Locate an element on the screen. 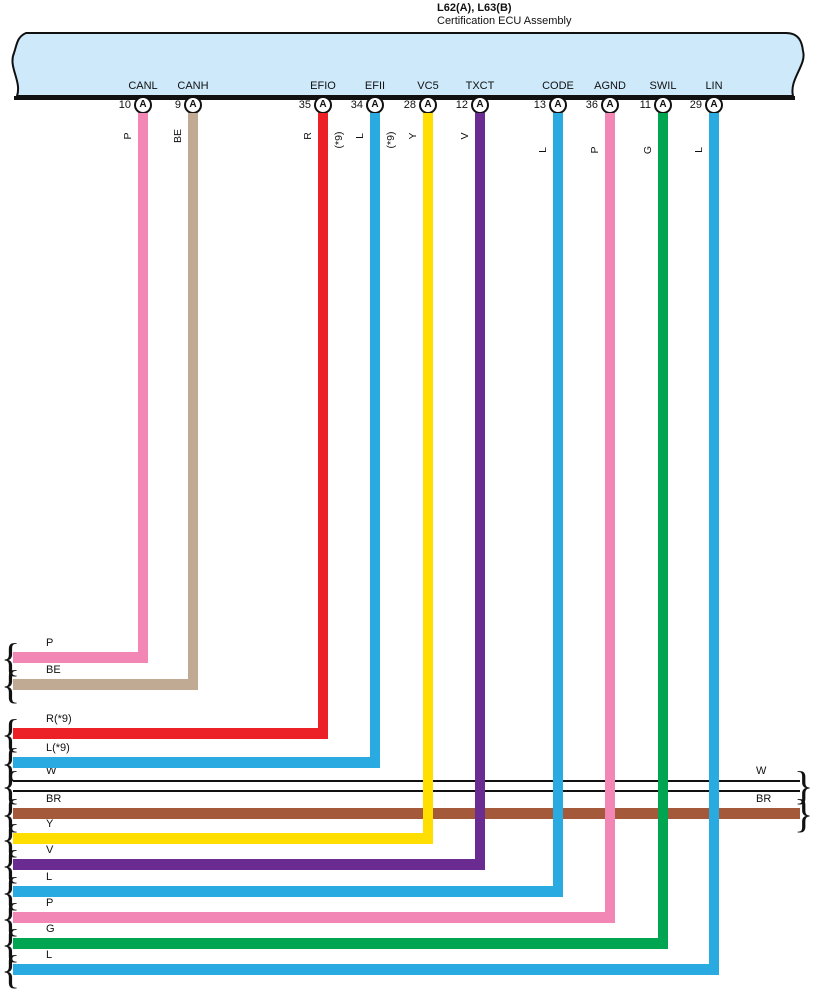  pin-code-horizontal-wire is located at coordinates (288, 891).